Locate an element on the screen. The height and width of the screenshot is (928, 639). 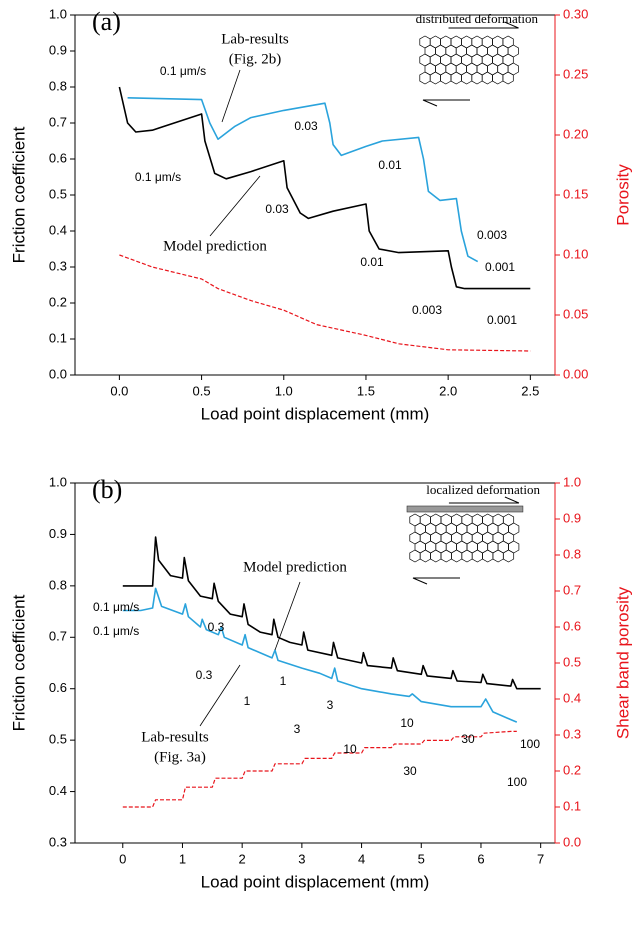
x-tick-label: 2.5 is located at coordinates (530, 390).